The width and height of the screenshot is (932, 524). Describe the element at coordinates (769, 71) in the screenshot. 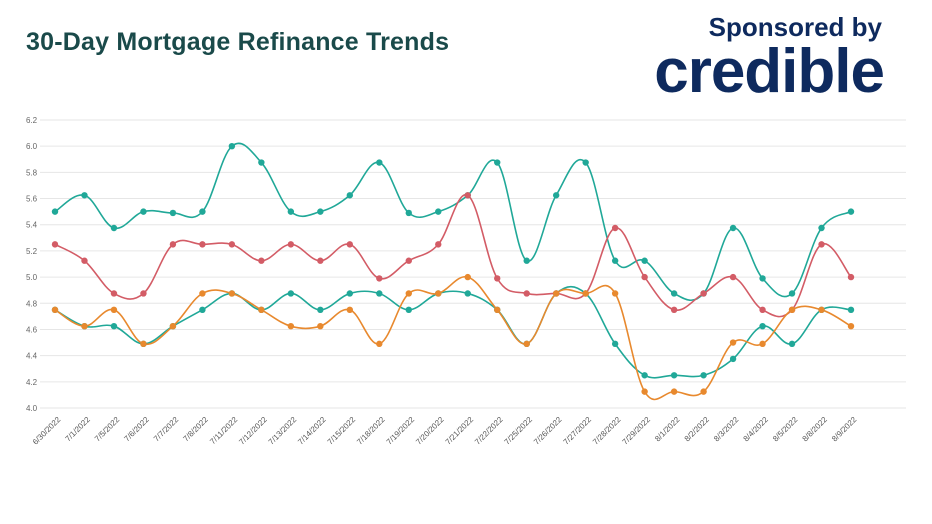

I see `credible-logo: credible` at that location.